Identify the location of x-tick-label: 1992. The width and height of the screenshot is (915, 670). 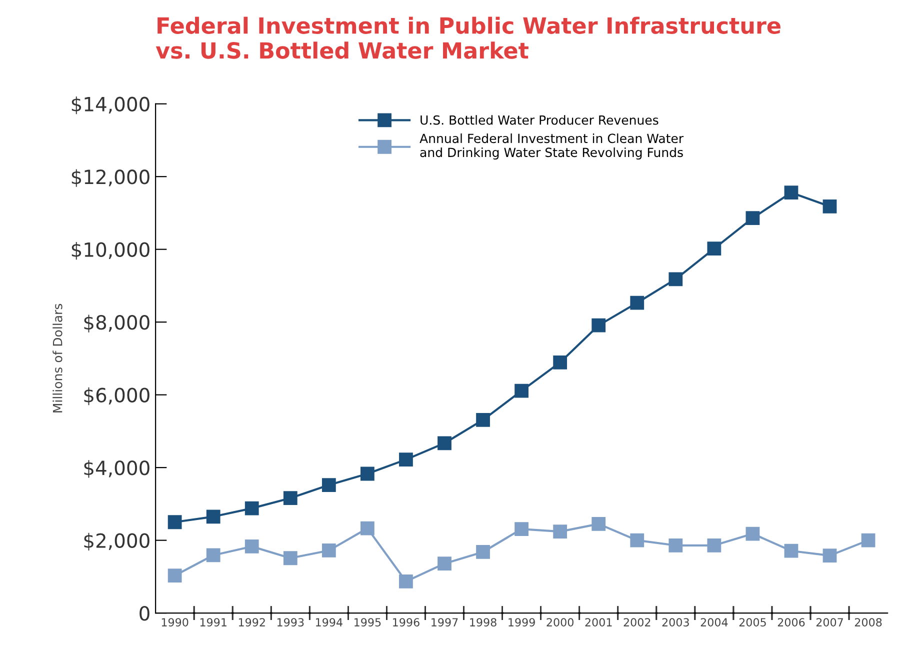
(251, 622).